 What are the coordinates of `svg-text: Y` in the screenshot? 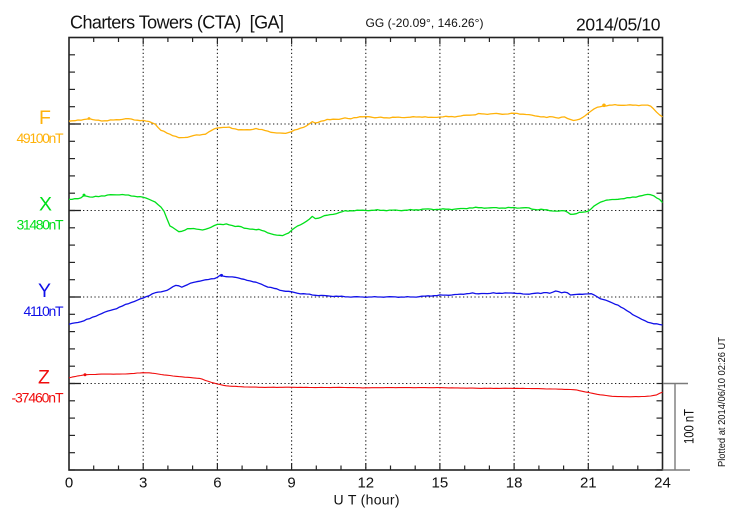 It's located at (44, 291).